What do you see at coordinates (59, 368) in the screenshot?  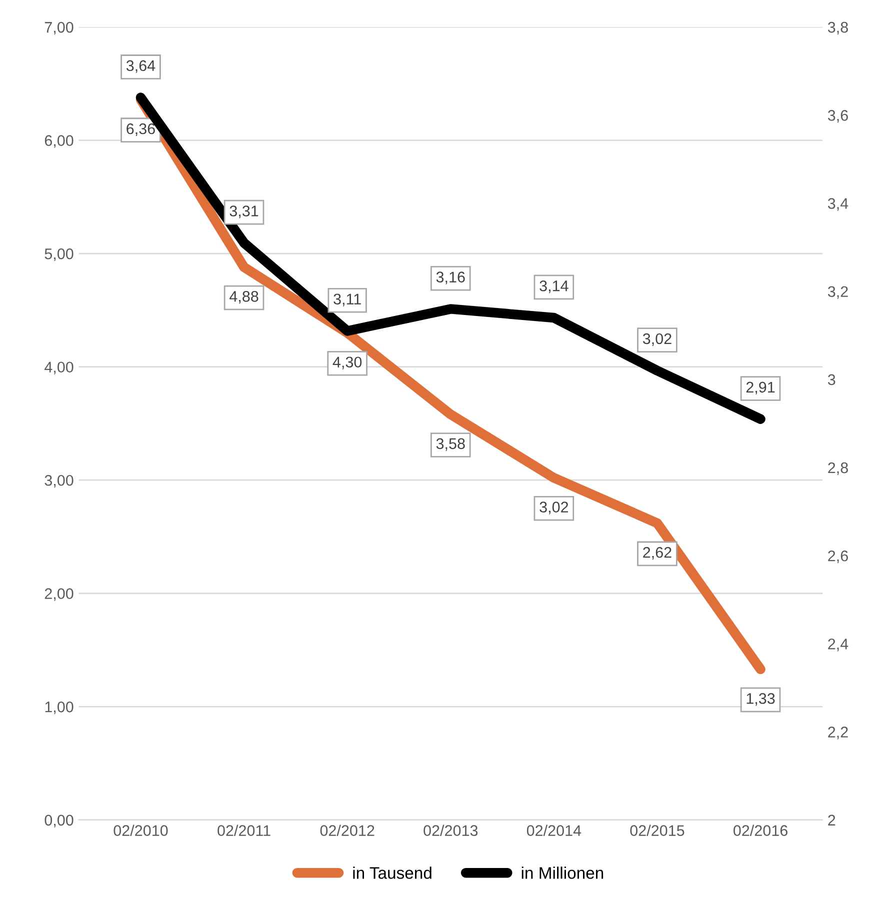 I see `y-tick-label: 4,00` at bounding box center [59, 368].